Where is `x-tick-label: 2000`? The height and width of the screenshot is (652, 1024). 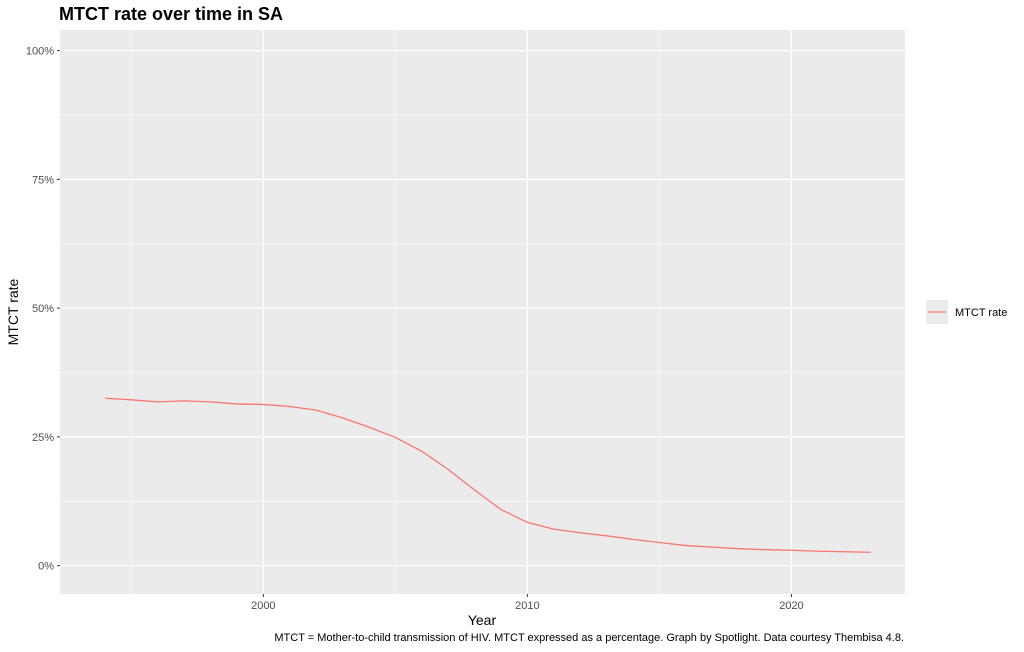
x-tick-label: 2000 is located at coordinates (263, 606).